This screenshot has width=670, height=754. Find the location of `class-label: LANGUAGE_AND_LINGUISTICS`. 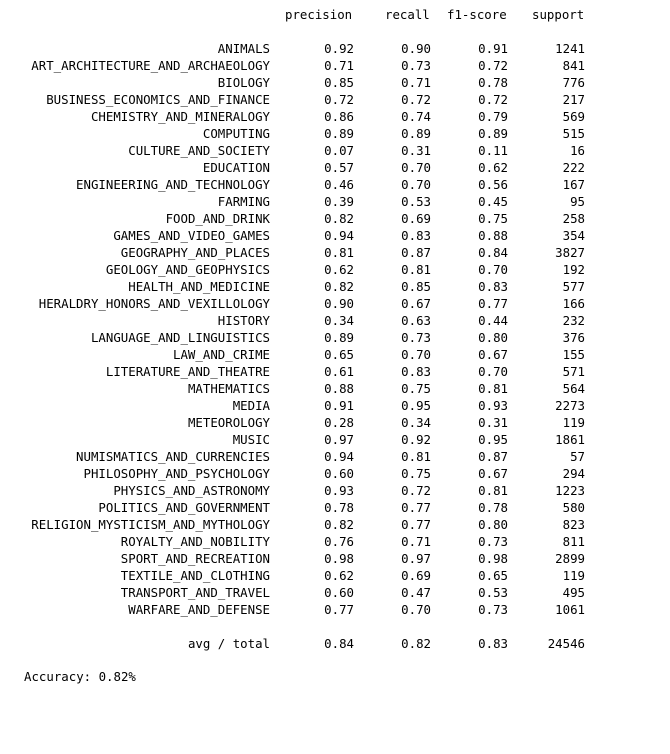

class-label: LANGUAGE_AND_LINGUISTICS is located at coordinates (180, 337).